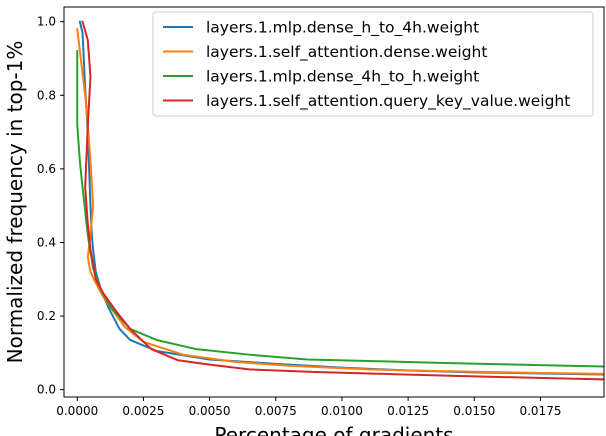 The image size is (606, 436). Describe the element at coordinates (46, 316) in the screenshot. I see `y-tick-label: 0.2` at that location.